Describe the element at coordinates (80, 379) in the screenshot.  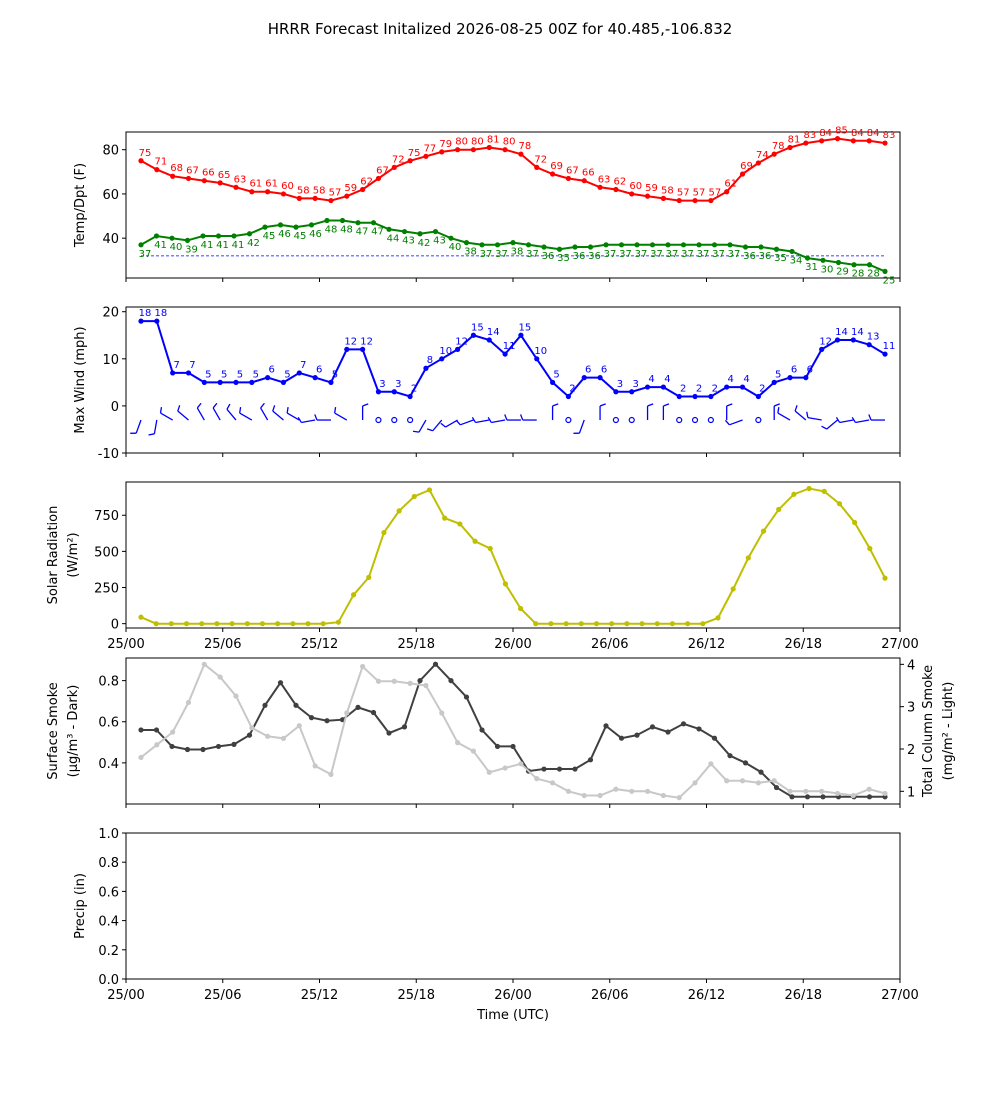
I see `y-axis-label: Max Wind (mph)` at that location.